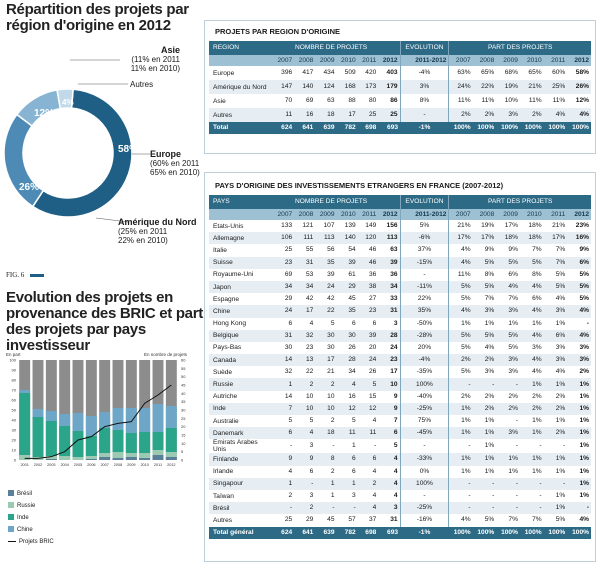 The height and width of the screenshot is (564, 597). What do you see at coordinates (223, 520) in the screenshot?
I see `country_table-cell: Autres` at bounding box center [223, 520].